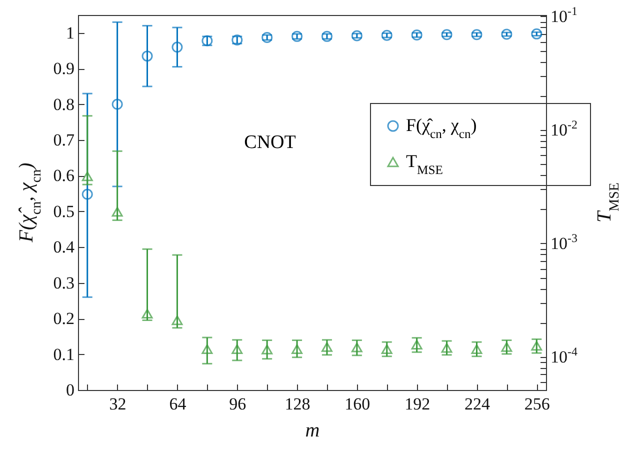  What do you see at coordinates (425, 164) in the screenshot?
I see `legend-label: T$_{MSE}$` at bounding box center [425, 164].